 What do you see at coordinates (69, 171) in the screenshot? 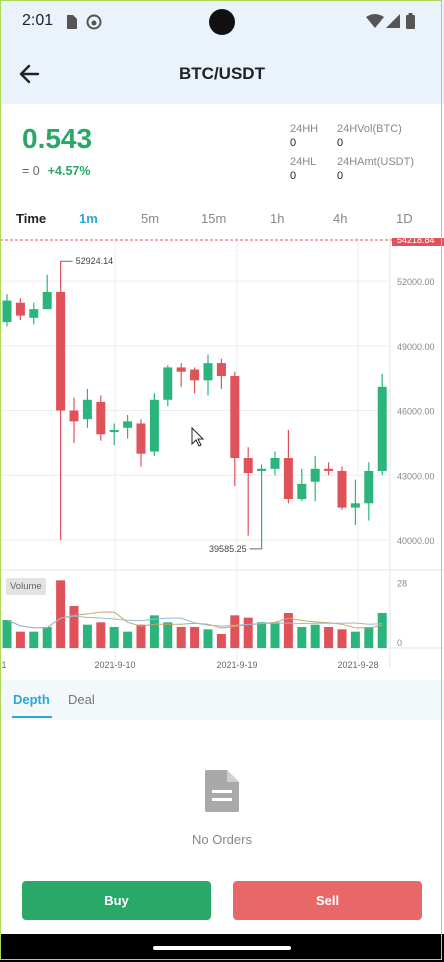
I see `price-change: +4.57%` at bounding box center [69, 171].